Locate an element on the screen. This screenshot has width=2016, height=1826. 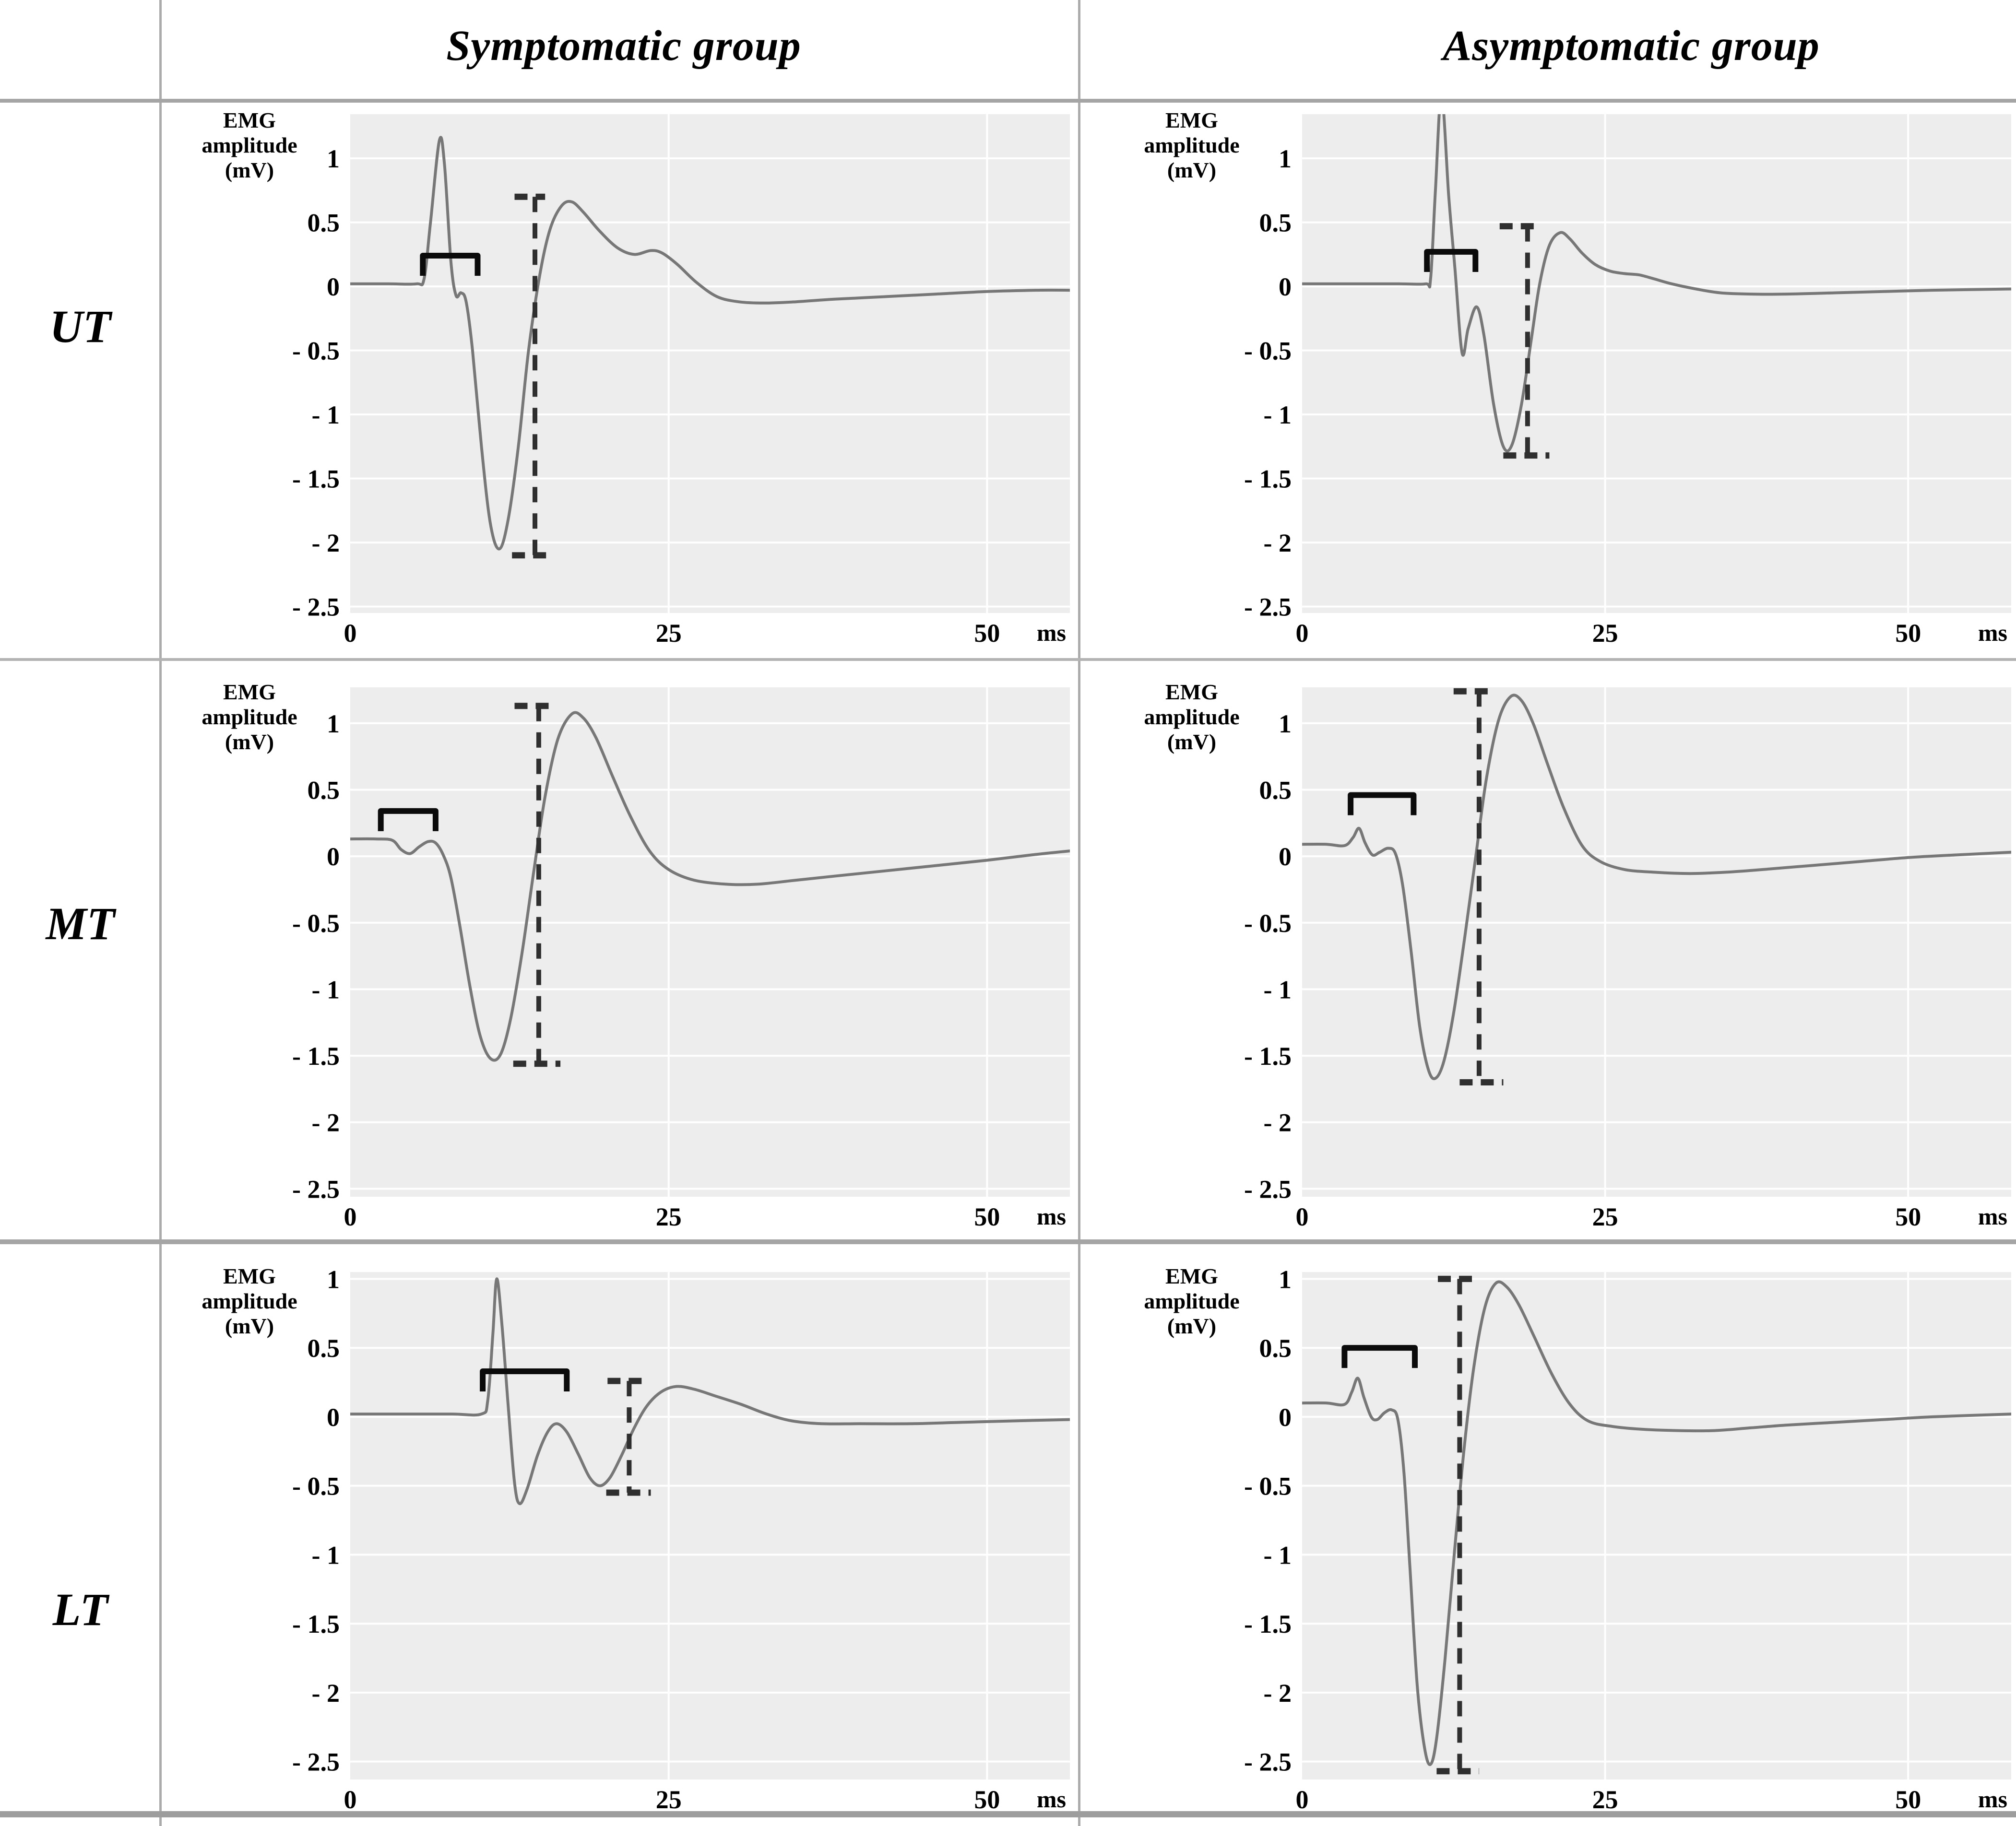
column-header-asymptomatic: Asymptomatic group is located at coordinates (1631, 46).